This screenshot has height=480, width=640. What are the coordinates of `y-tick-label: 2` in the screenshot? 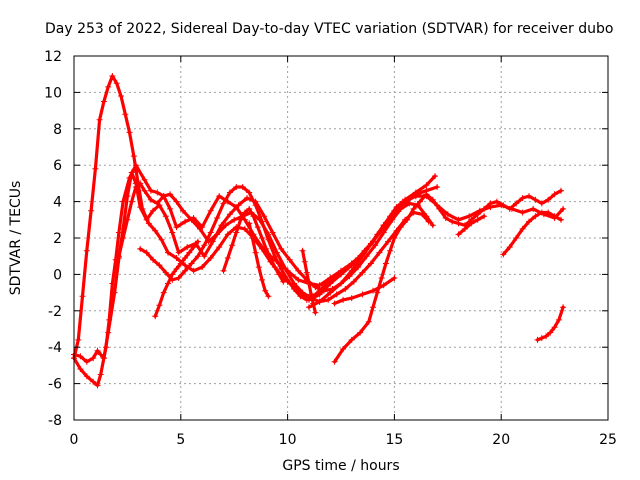 It's located at (57, 239).